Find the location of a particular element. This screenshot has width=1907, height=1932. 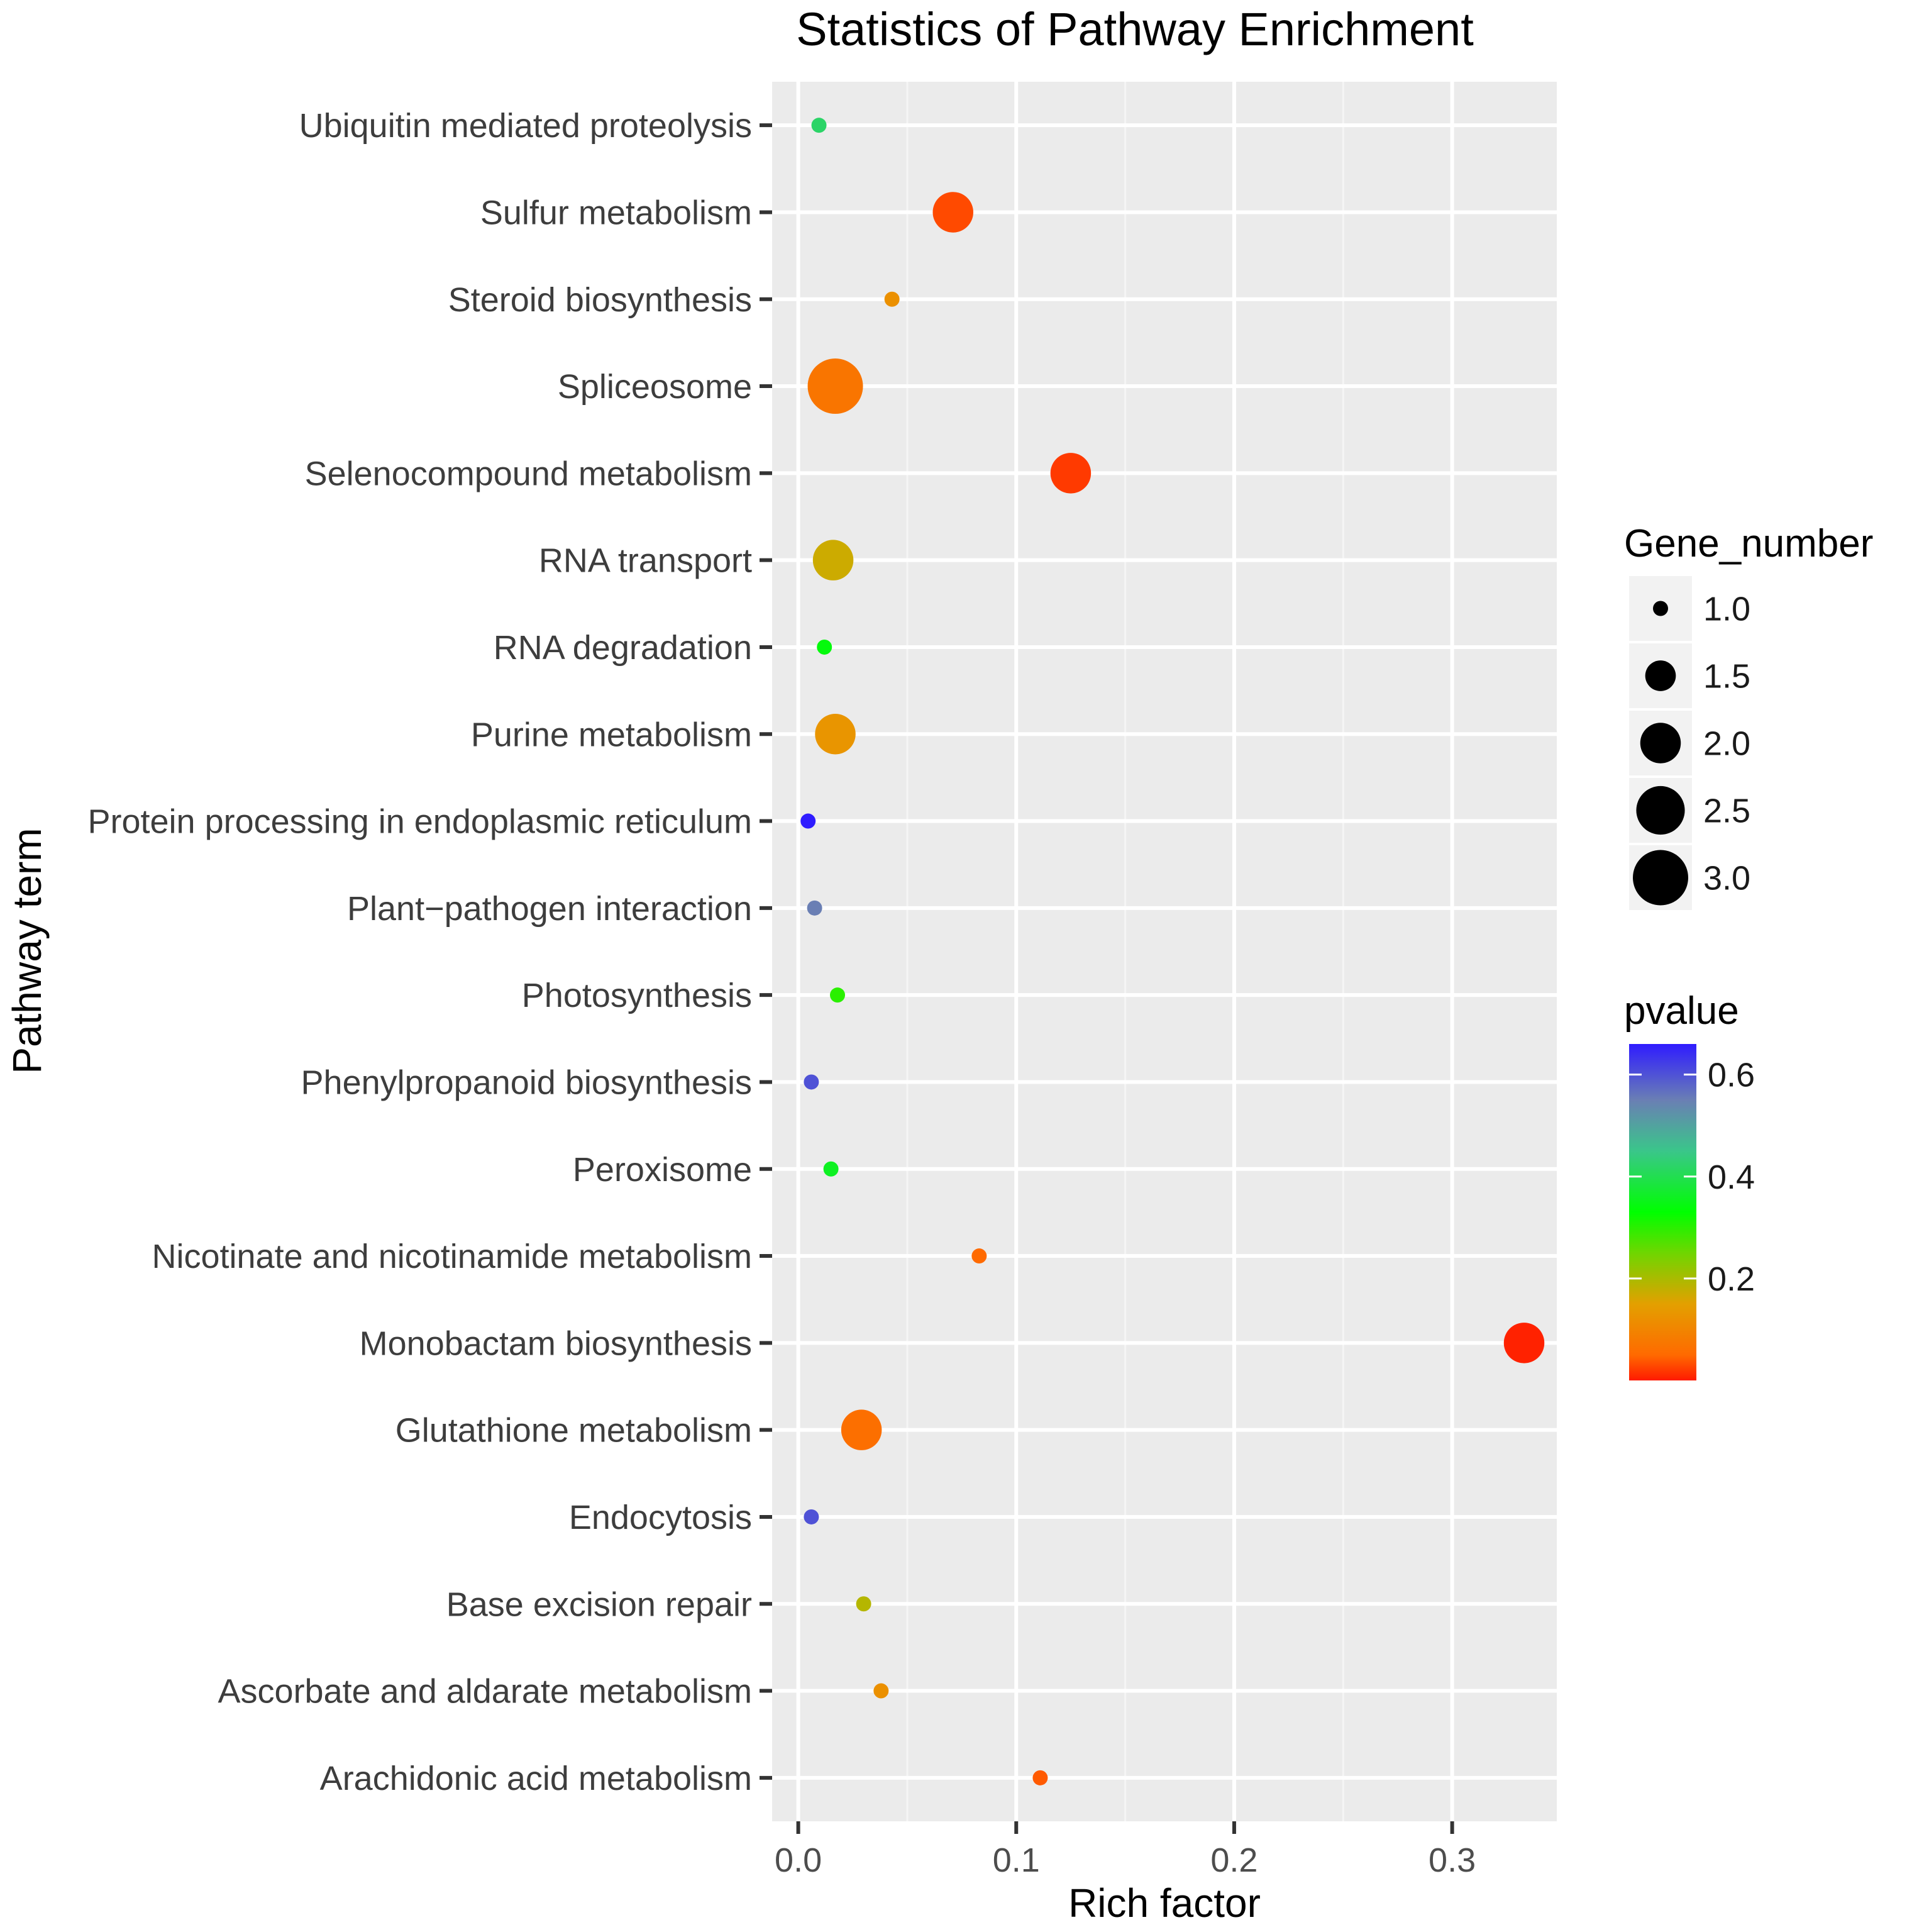

size-legend-label: 2.5 is located at coordinates (1727, 811).